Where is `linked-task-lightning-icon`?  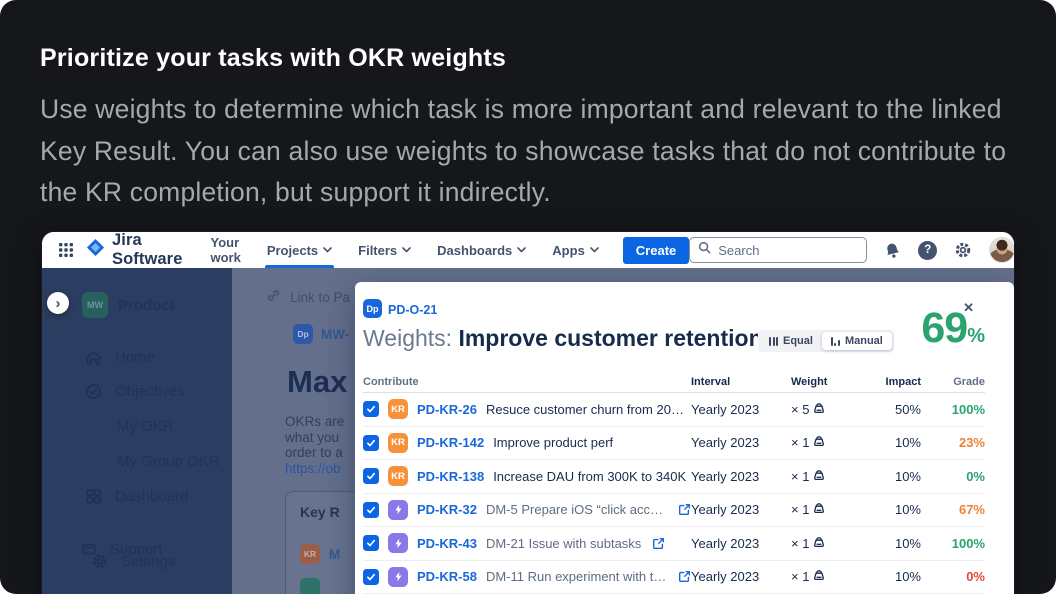
linked-task-lightning-icon is located at coordinates (398, 543).